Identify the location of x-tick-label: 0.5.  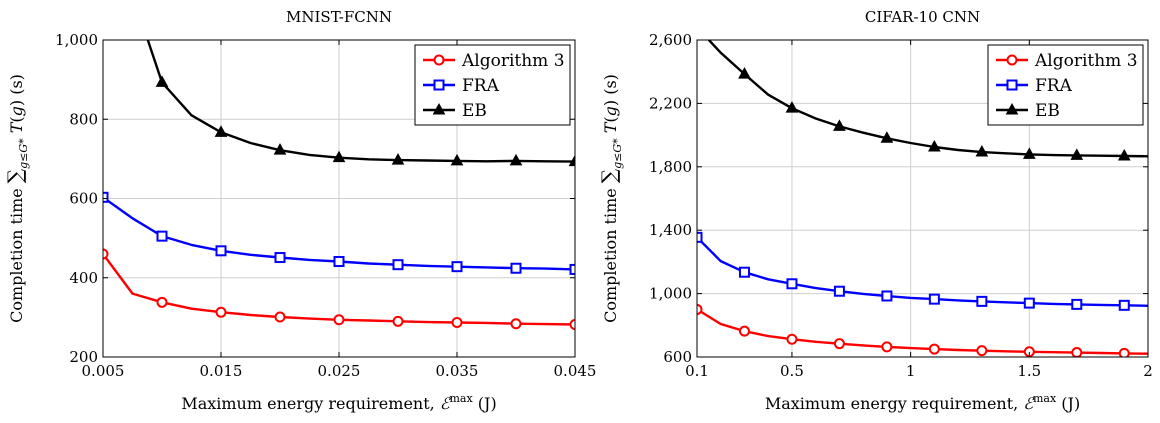
(792, 371).